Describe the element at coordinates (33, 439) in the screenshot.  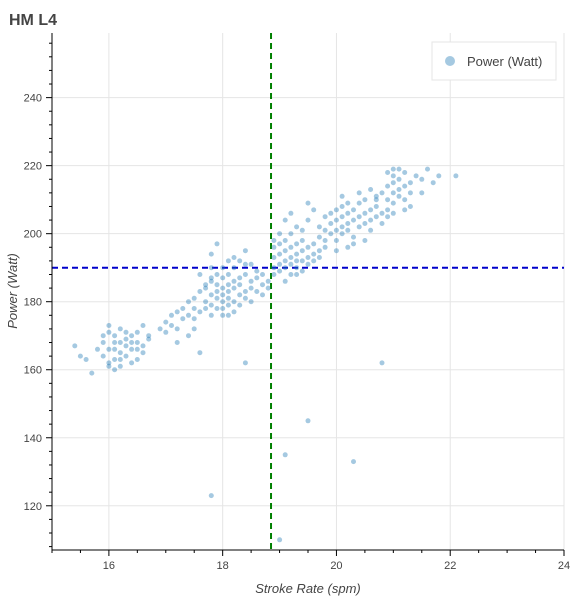
I see `y-tick-label: 140` at that location.